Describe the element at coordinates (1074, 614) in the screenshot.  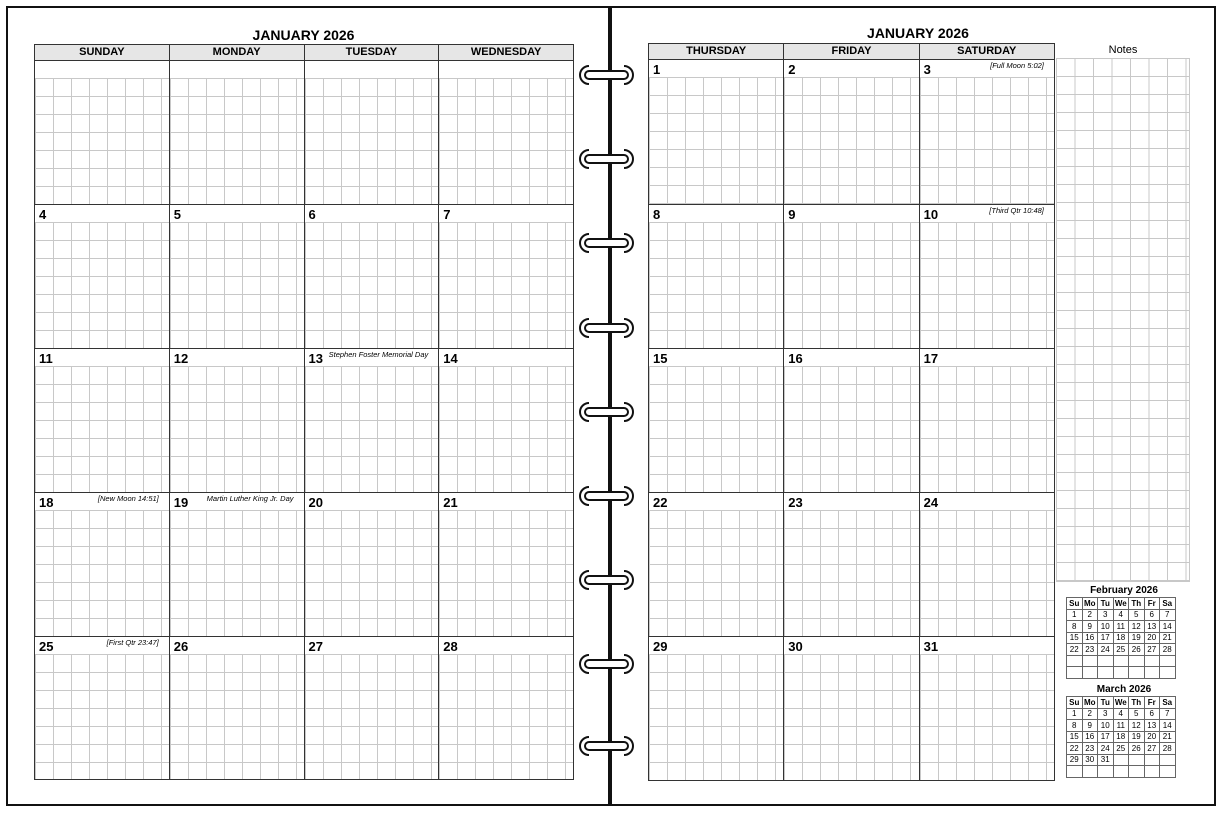
I see `mini-day: 1` at that location.